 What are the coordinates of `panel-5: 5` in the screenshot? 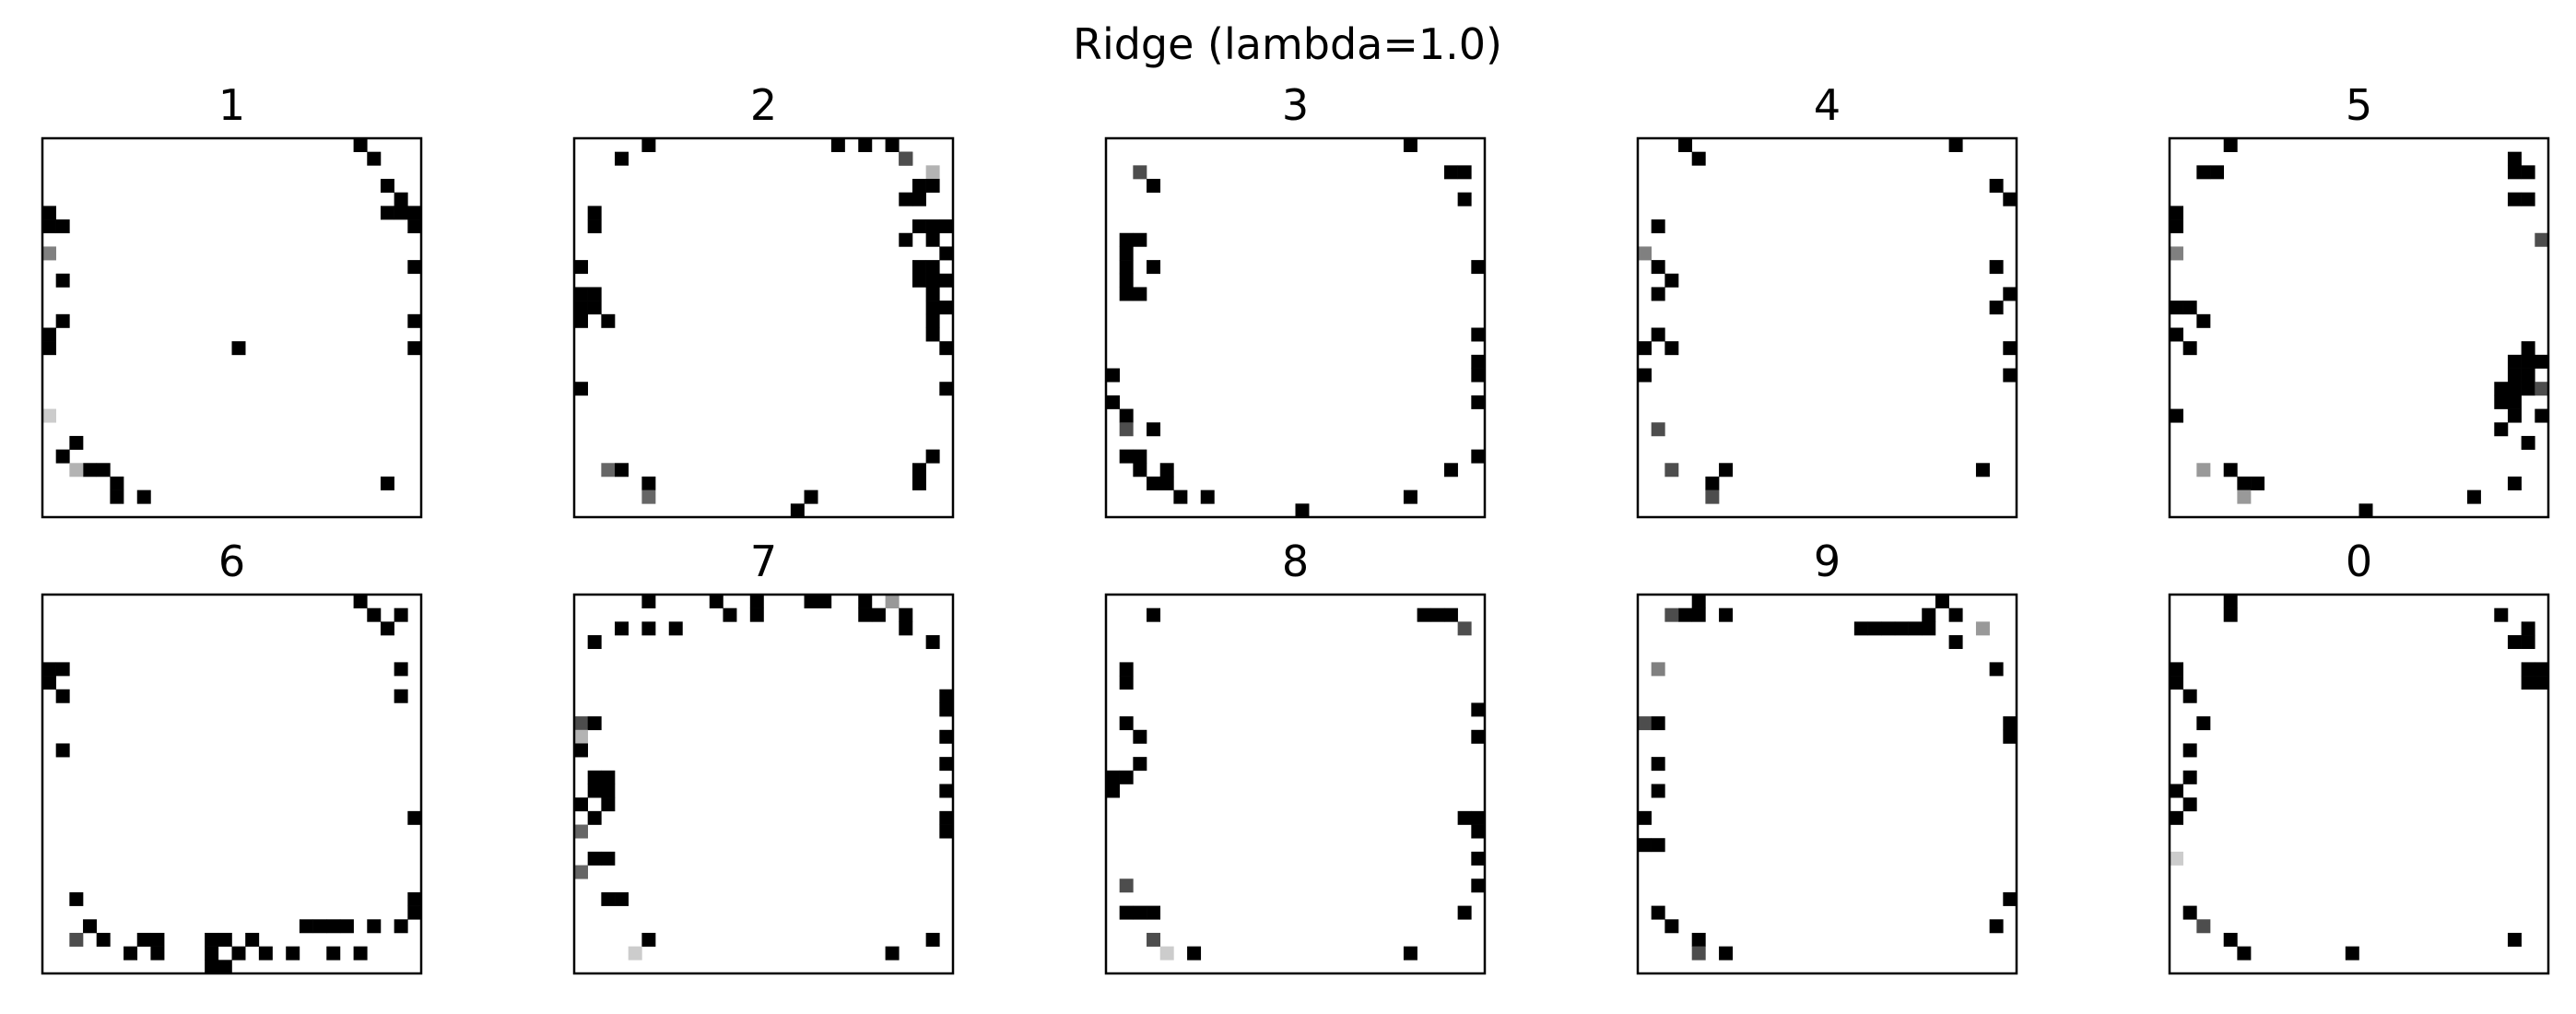 It's located at (2359, 299).